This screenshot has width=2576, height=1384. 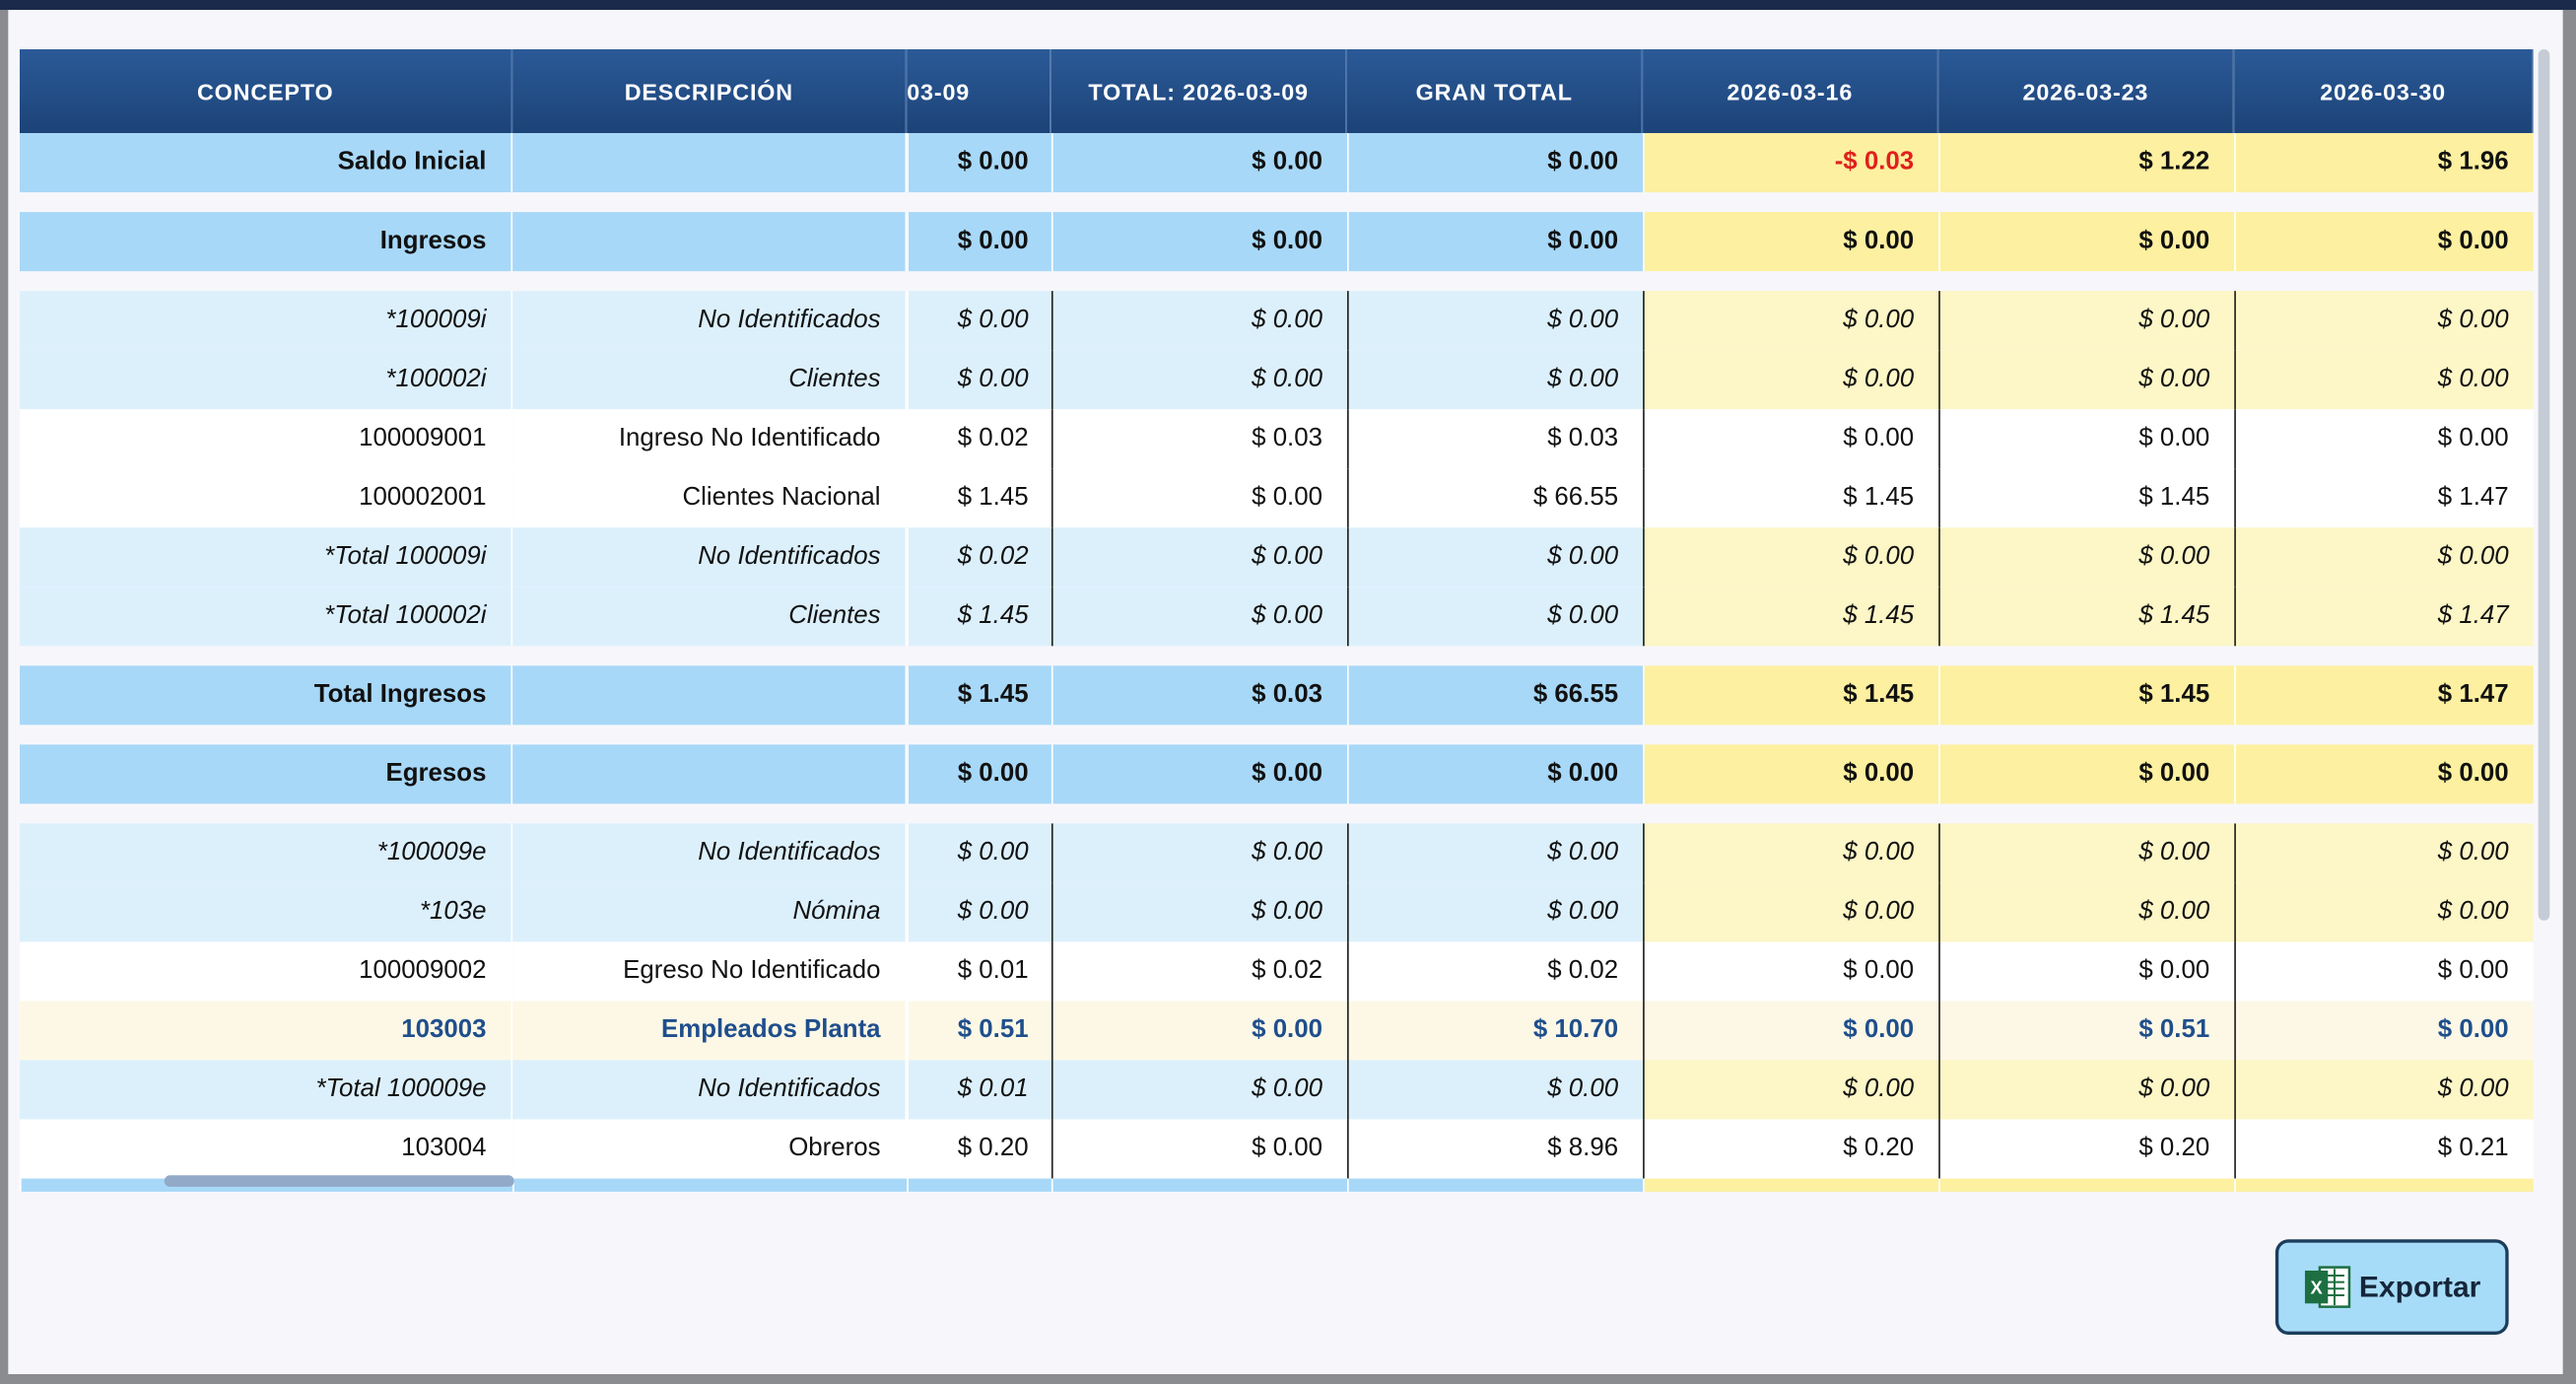 I want to click on concepto-cell: *Total 100009i, so click(x=266, y=558).